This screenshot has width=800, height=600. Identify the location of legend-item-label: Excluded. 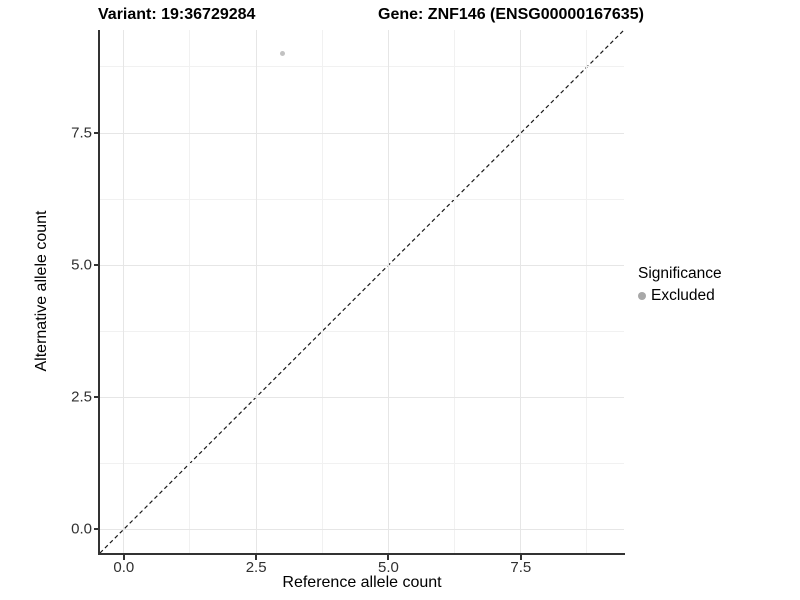
(683, 295).